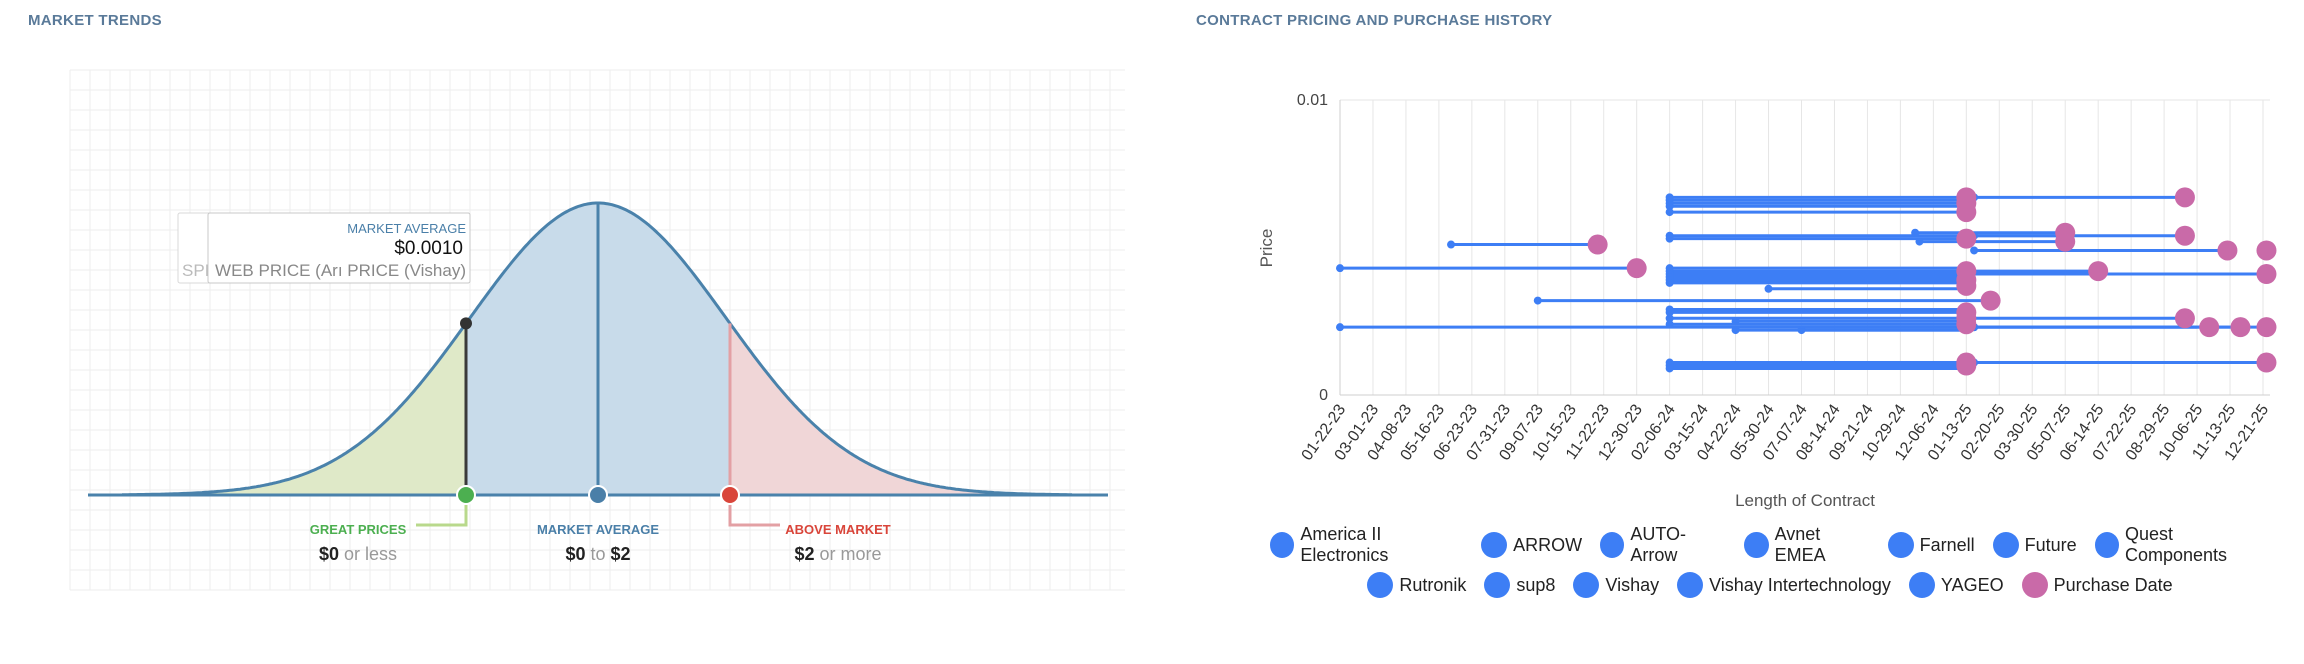 The height and width of the screenshot is (664, 2304). I want to click on legend-item-rutronik: Rutronik, so click(1416, 585).